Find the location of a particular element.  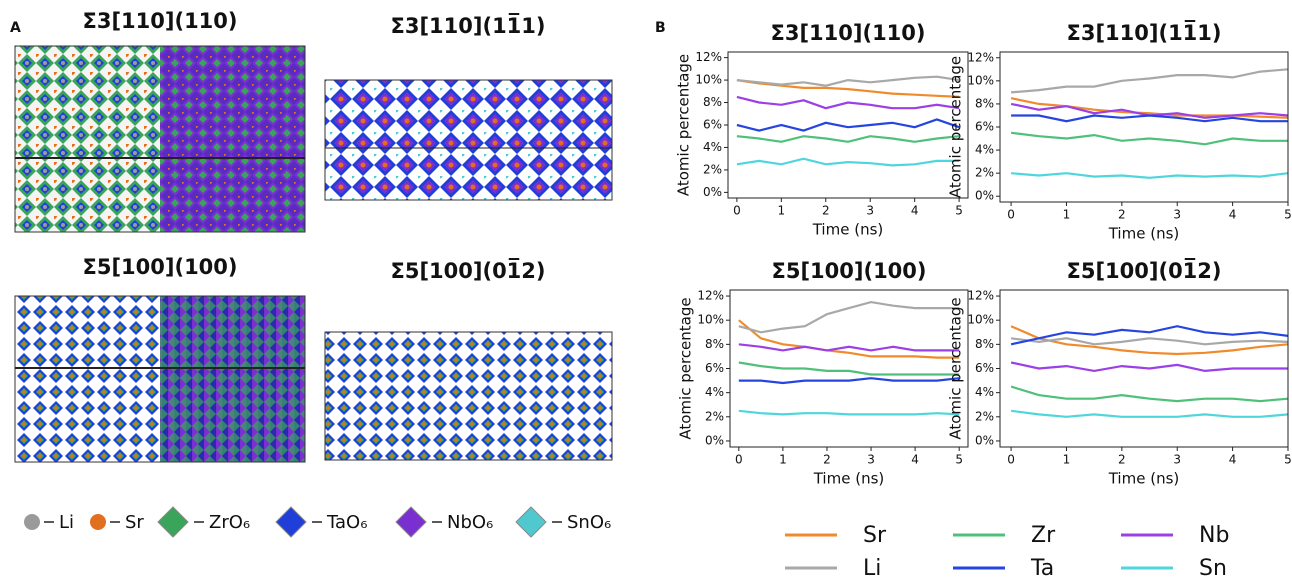

structure-title: Σ5[100](01̅2) is located at coordinates (467, 270).